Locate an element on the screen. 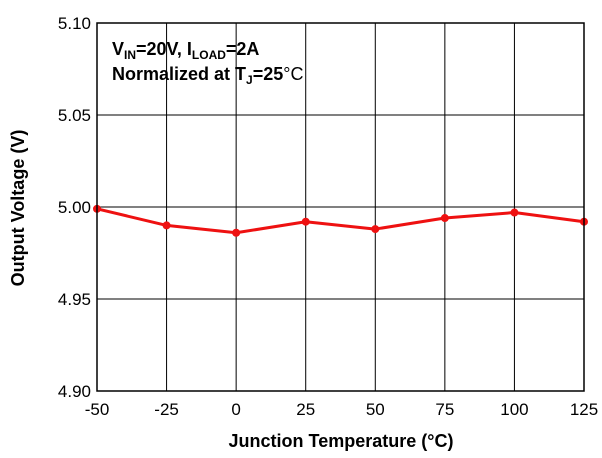 This screenshot has height=458, width=602. anno-v: V is located at coordinates (118, 49).